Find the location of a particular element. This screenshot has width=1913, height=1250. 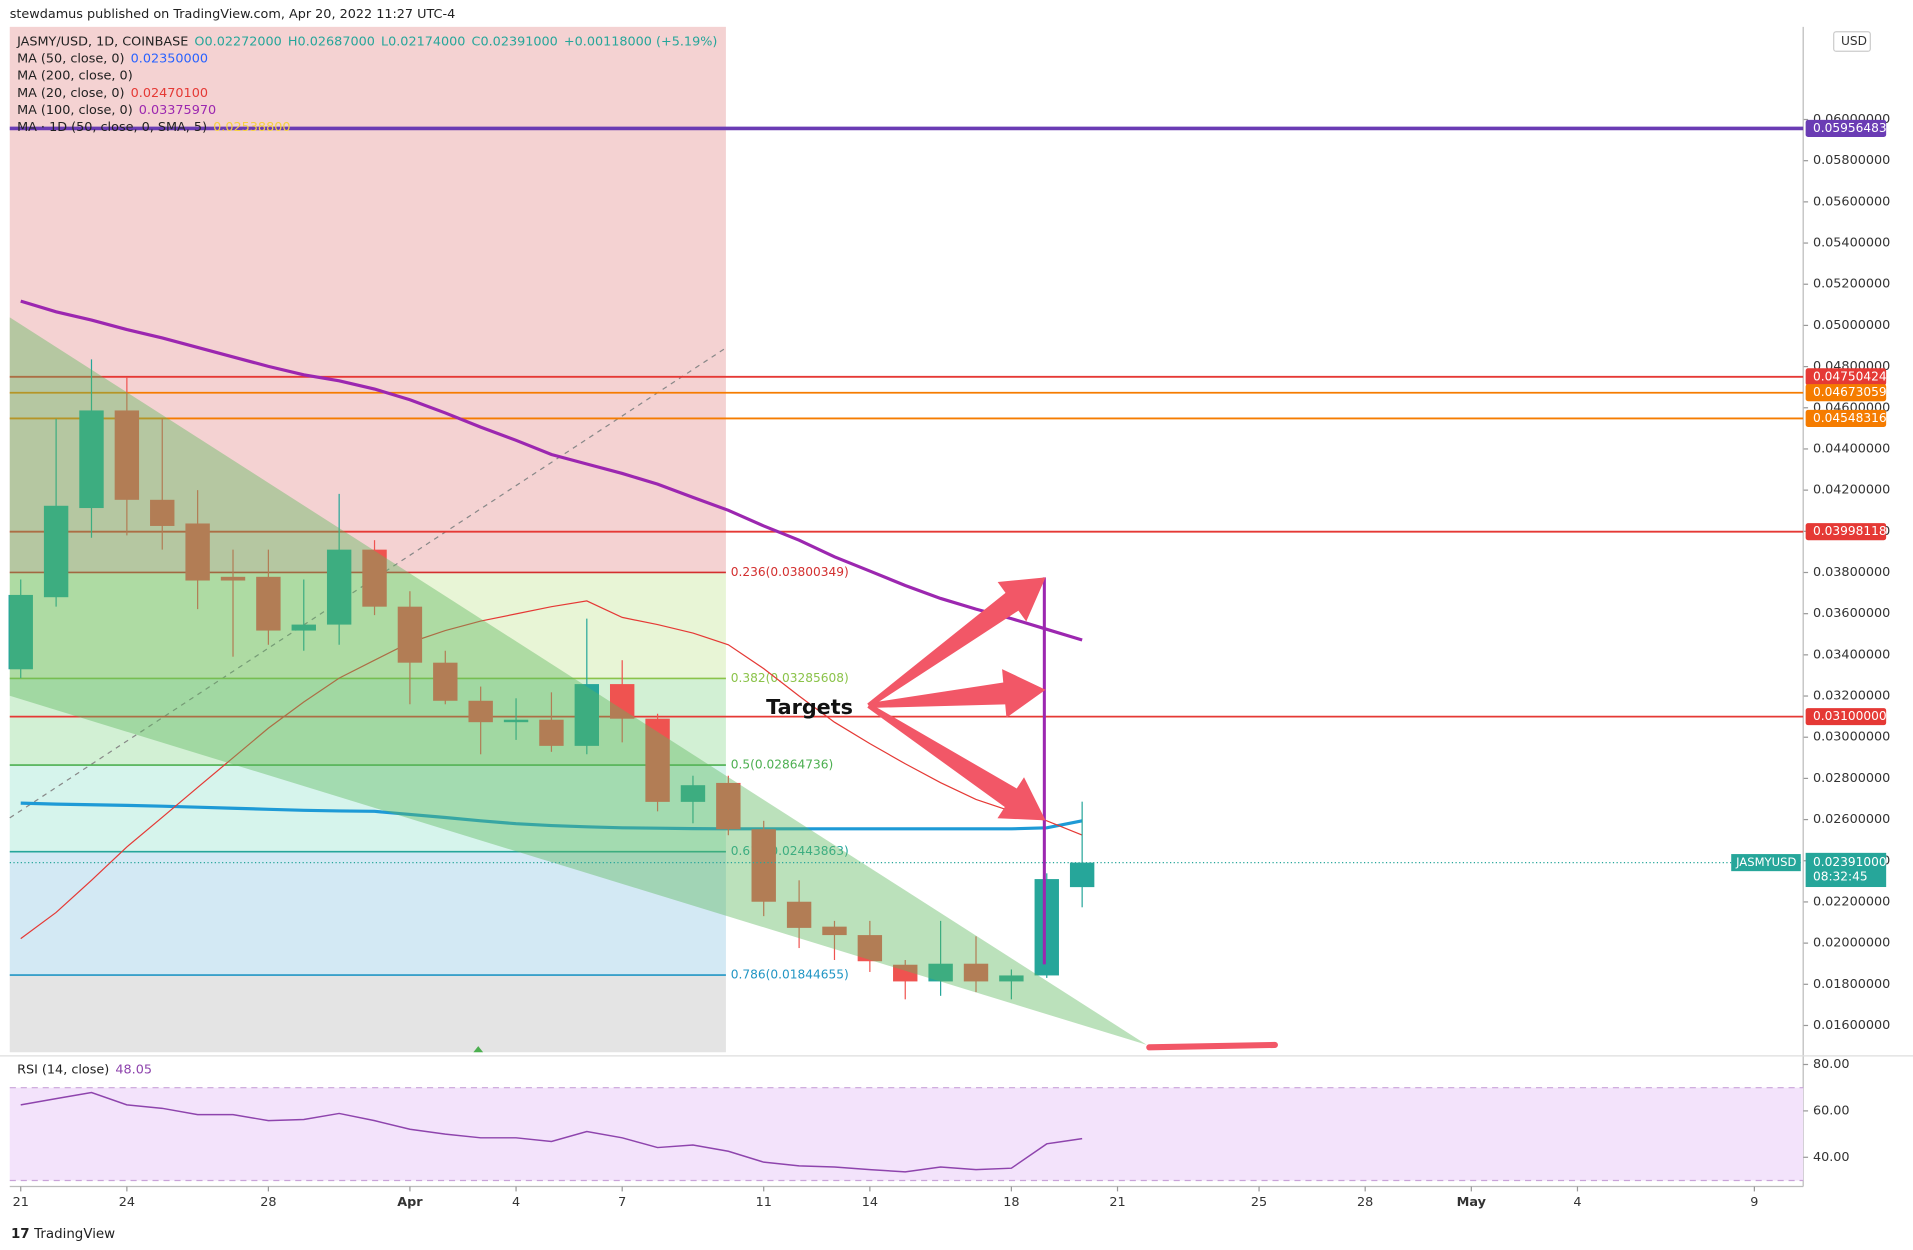

legend-text: MA (200, close, 0) is located at coordinates (75, 75).